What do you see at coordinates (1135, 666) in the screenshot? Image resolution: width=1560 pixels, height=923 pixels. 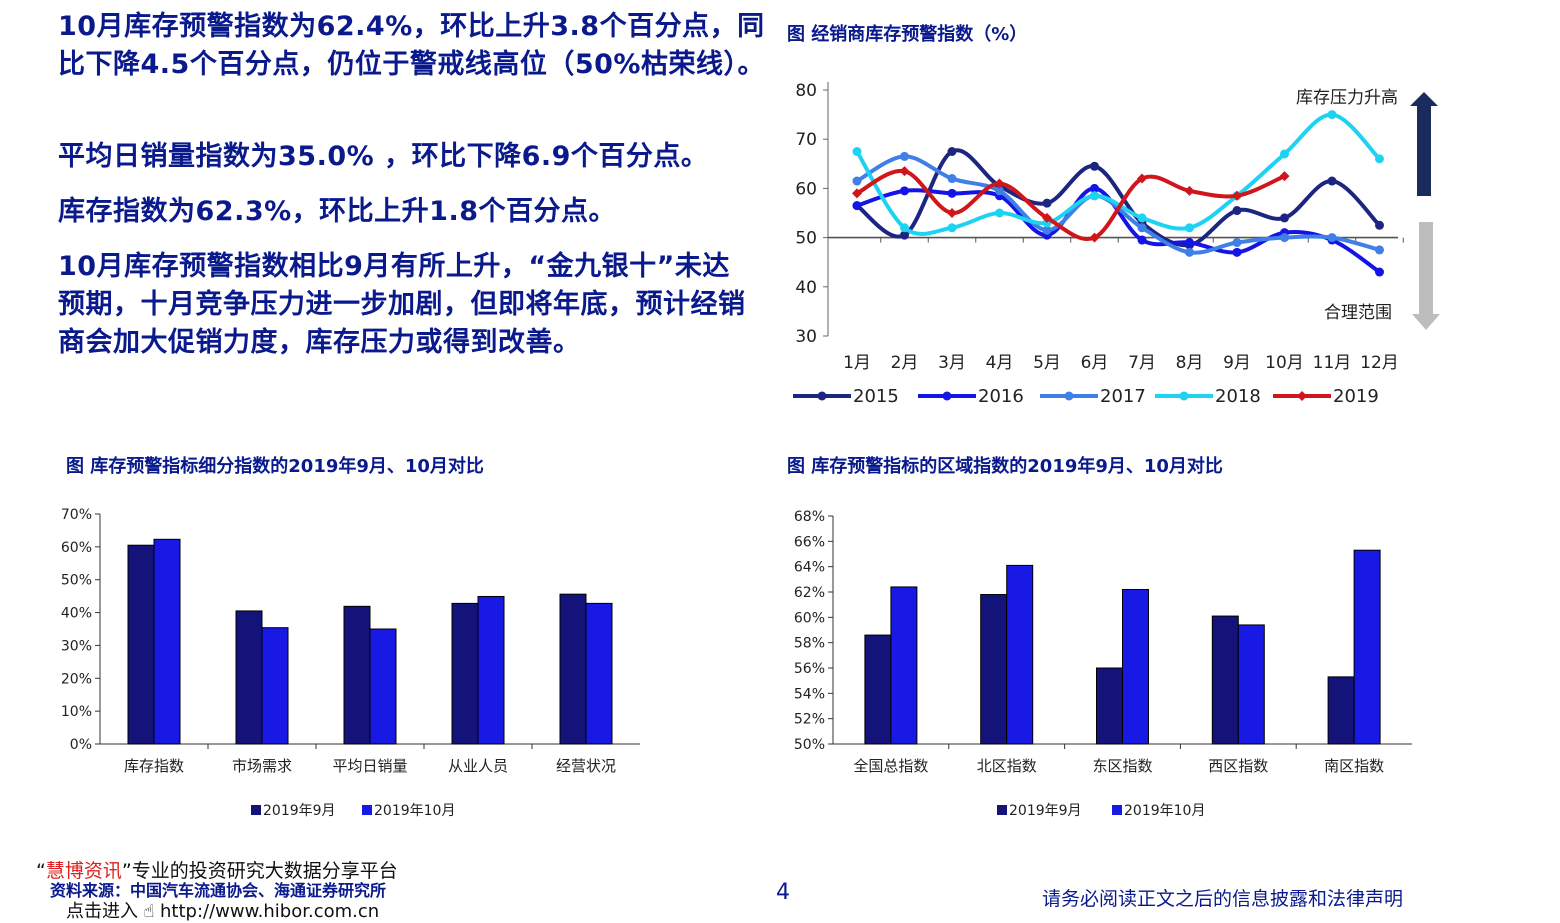 I see `bar-东区指数-2019年10月` at bounding box center [1135, 666].